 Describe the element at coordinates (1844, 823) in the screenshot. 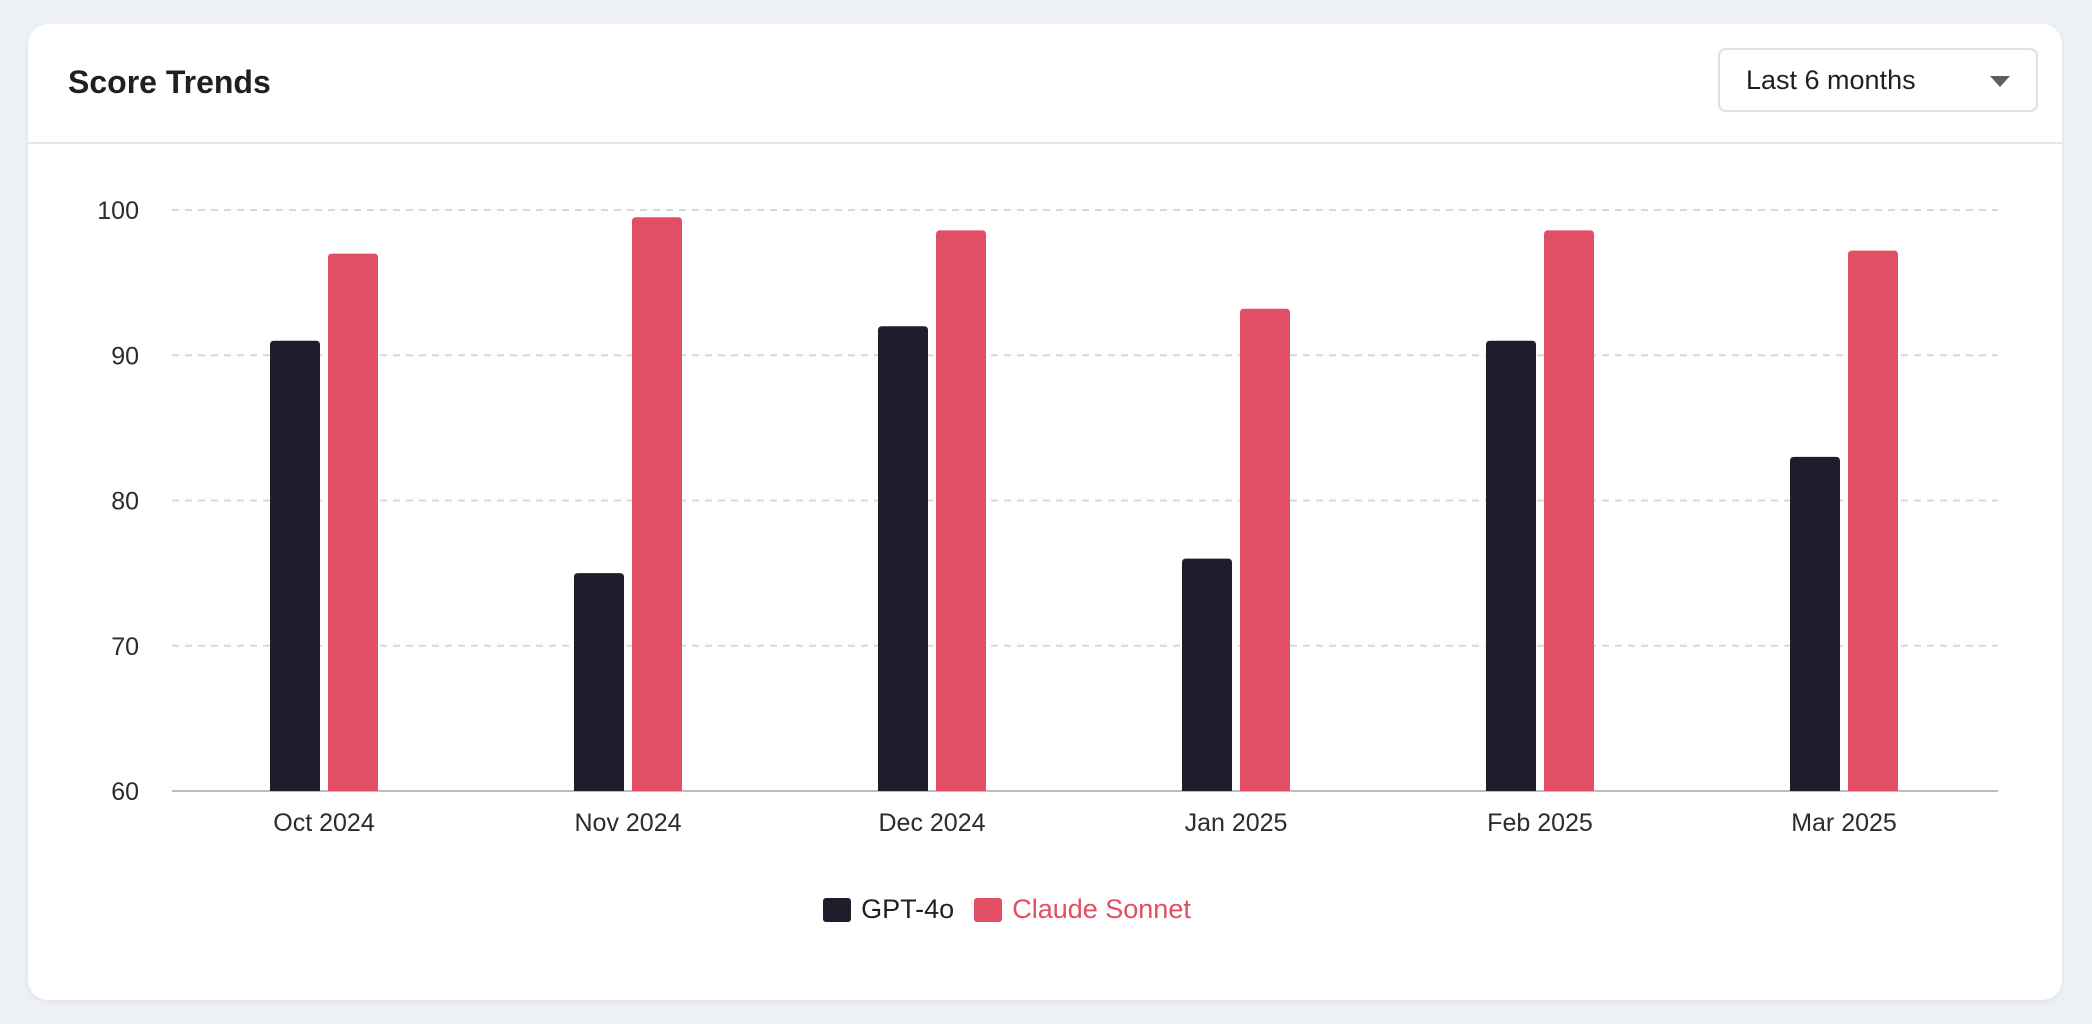

I see `x-tick-label: Mar 2025` at that location.